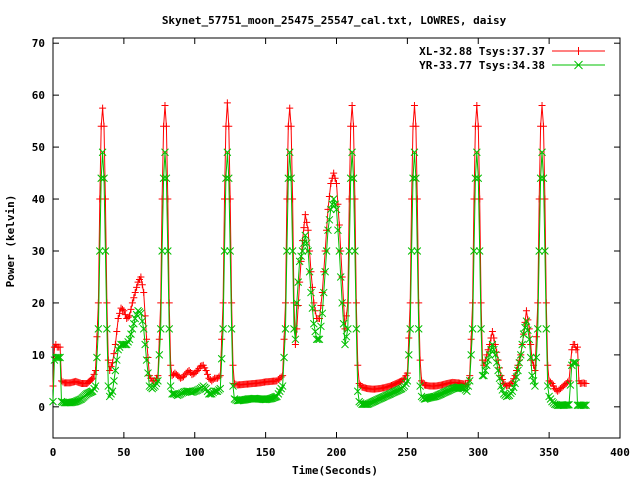 The image size is (640, 480). What do you see at coordinates (549, 452) in the screenshot?
I see `x-tick-label: 350` at bounding box center [549, 452].